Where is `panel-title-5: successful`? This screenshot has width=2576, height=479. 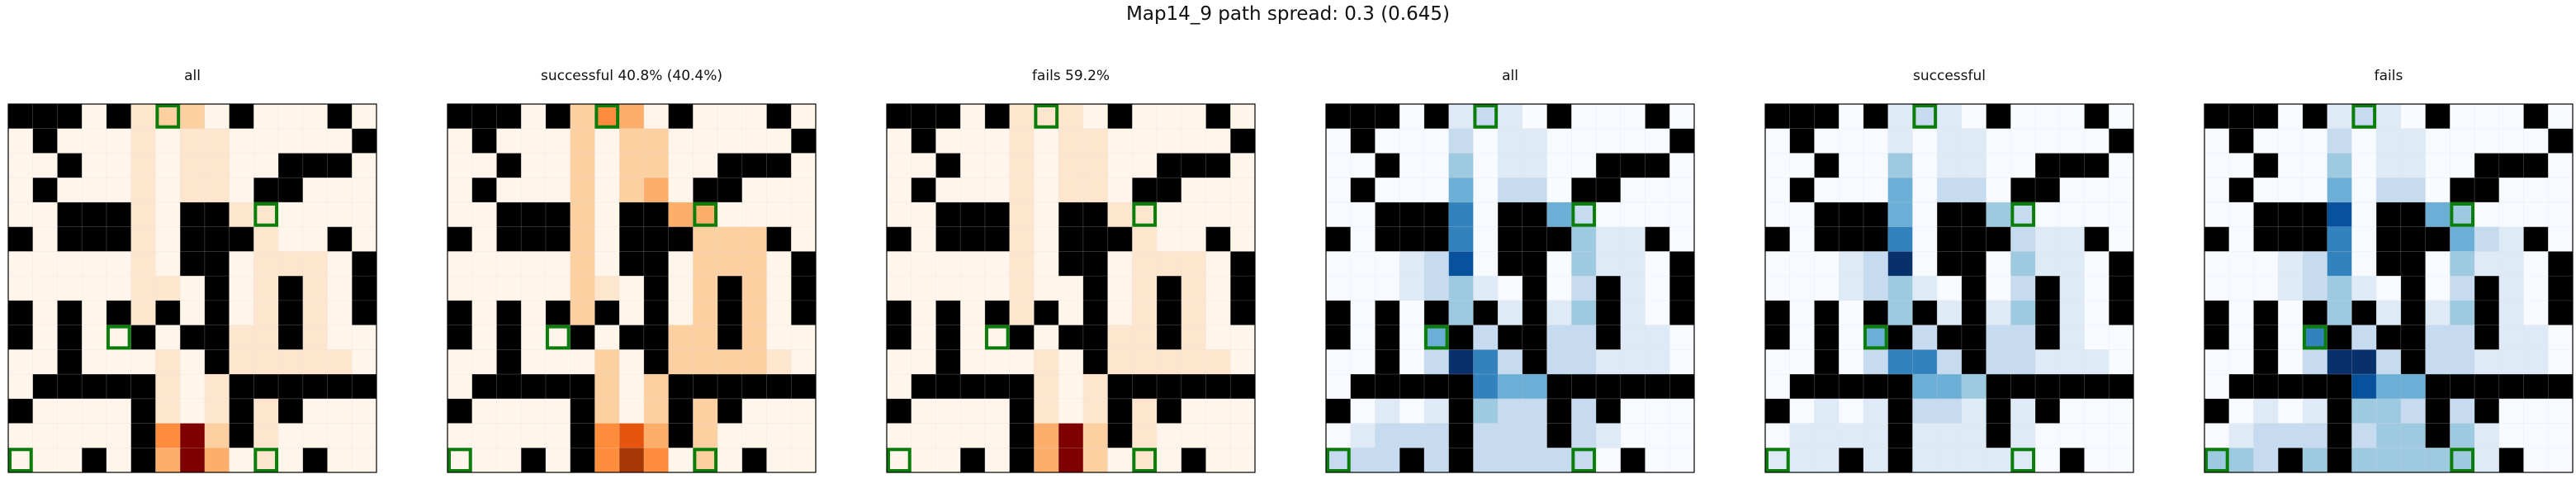 panel-title-5: successful is located at coordinates (1949, 76).